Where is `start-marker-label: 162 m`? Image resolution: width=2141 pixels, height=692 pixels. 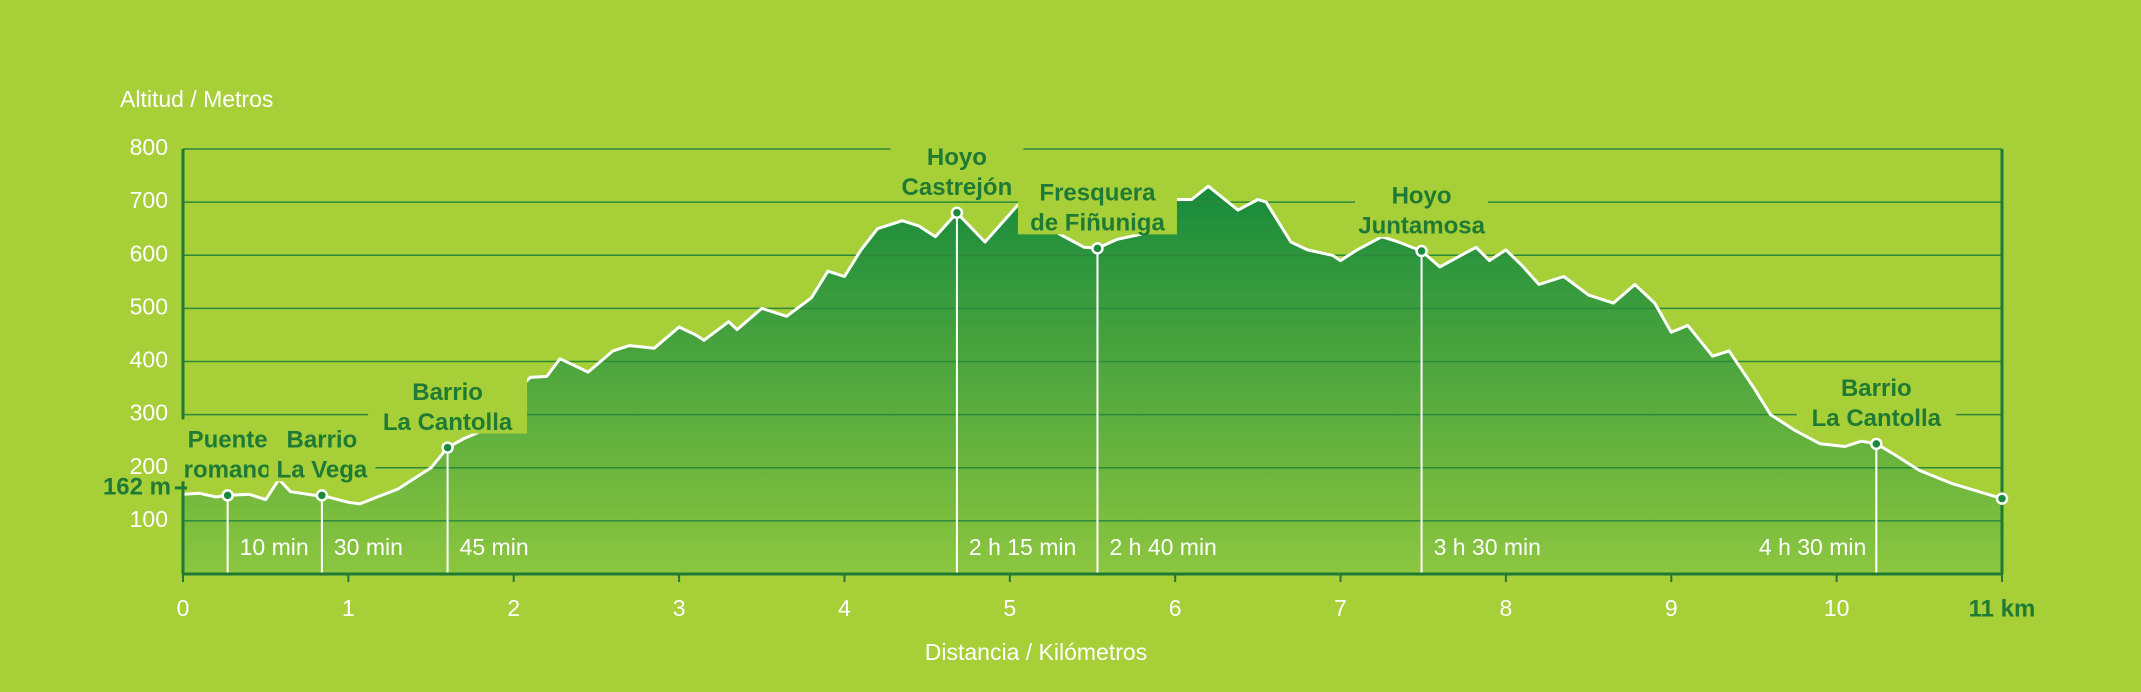
start-marker-label: 162 m is located at coordinates (137, 486).